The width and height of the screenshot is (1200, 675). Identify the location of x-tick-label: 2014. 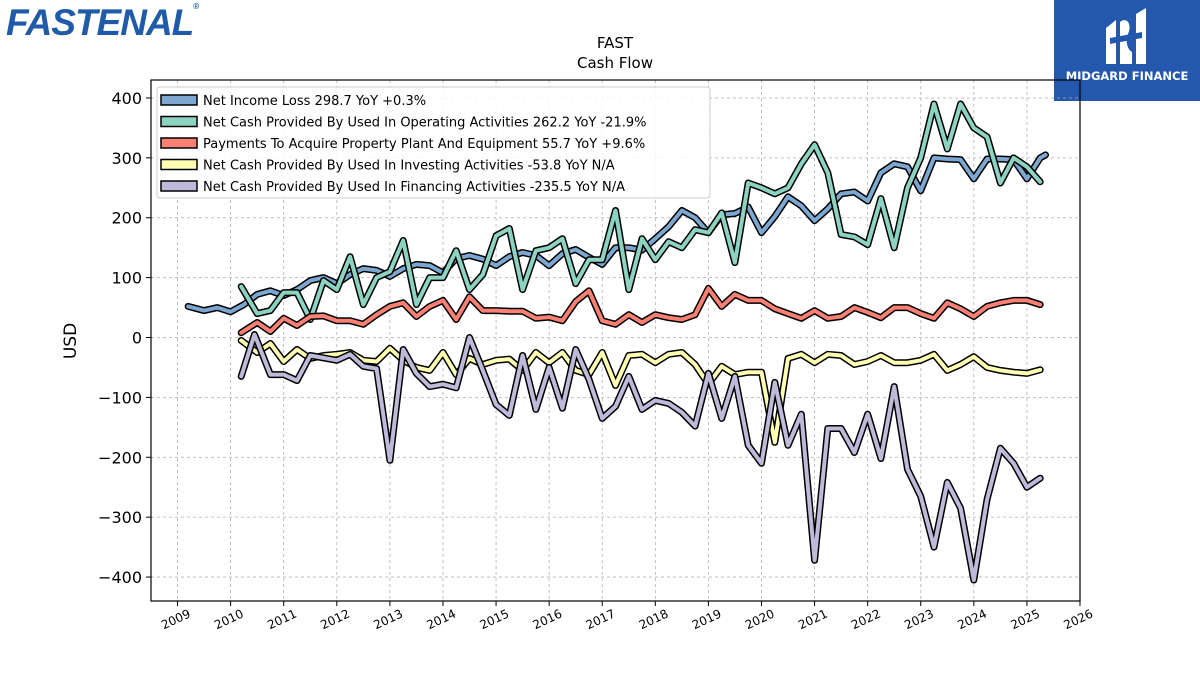
(441, 620).